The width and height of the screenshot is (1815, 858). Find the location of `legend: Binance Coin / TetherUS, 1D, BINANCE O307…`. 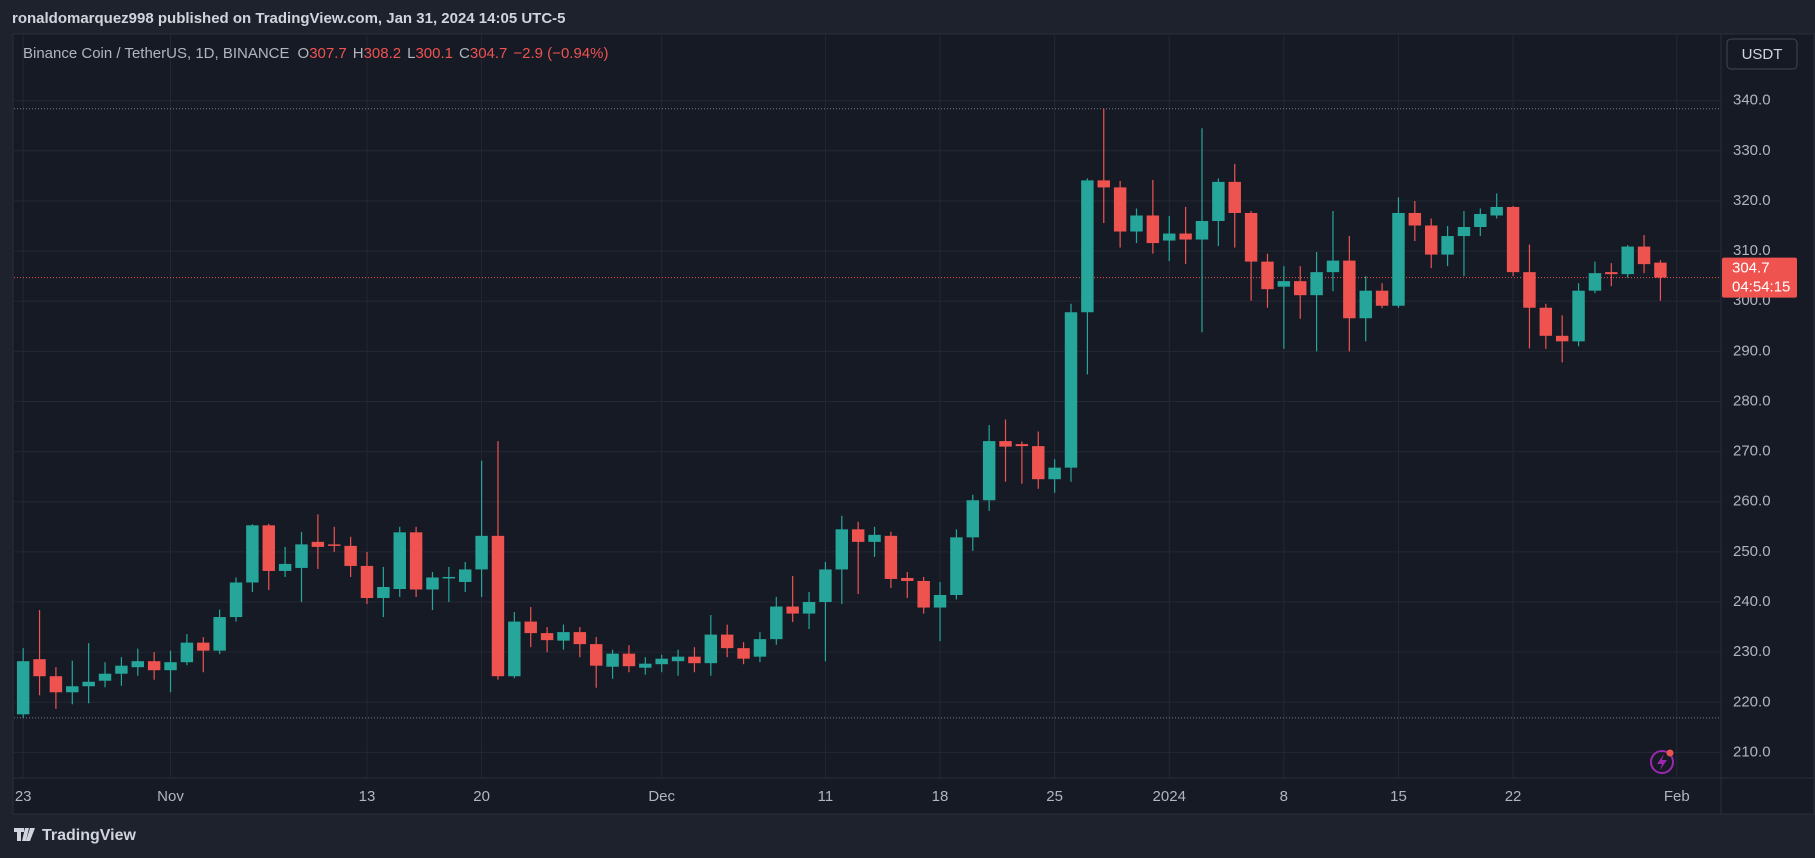

legend: Binance Coin / TetherUS, 1D, BINANCE O307… is located at coordinates (315, 53).